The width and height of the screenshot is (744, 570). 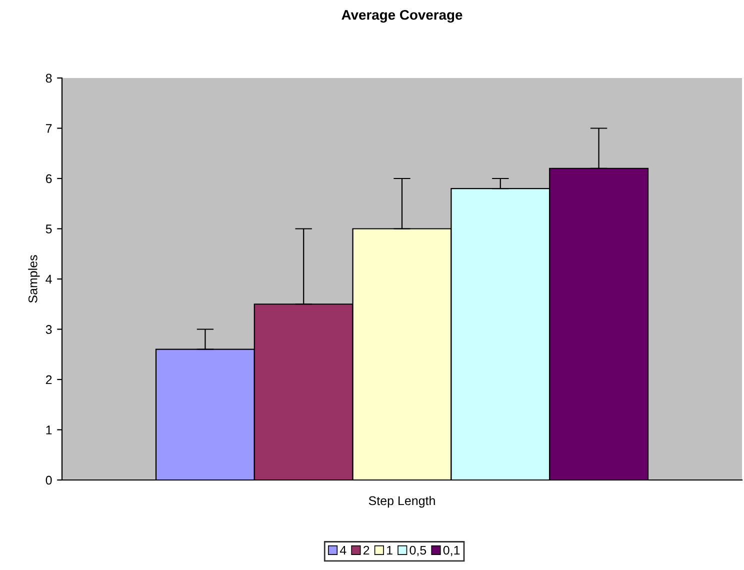 What do you see at coordinates (49, 128) in the screenshot?
I see `y-tick-label: 7` at bounding box center [49, 128].